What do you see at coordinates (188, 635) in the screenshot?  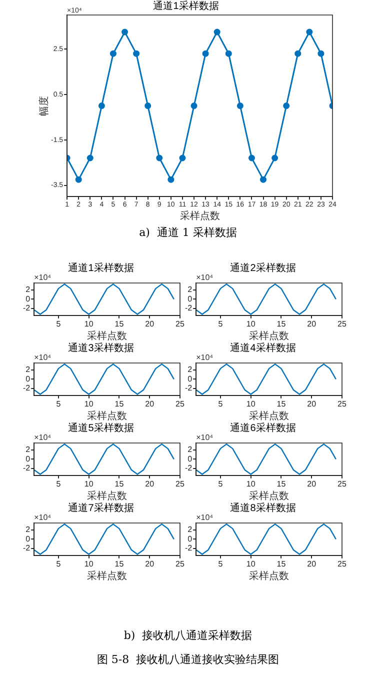 I see `text: b) 接收机八通道采样数据` at bounding box center [188, 635].